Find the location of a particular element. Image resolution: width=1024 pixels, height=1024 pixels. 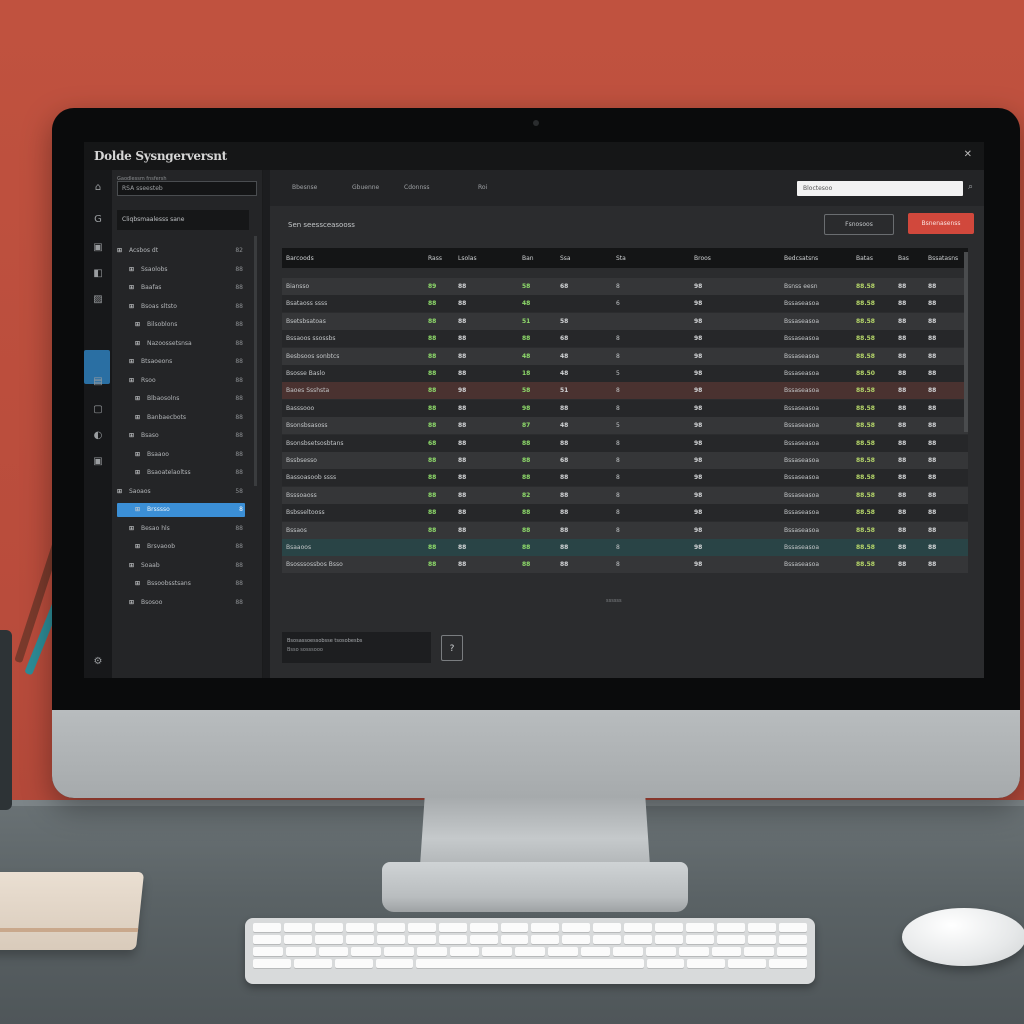

pagination: ssssss is located at coordinates (614, 601).